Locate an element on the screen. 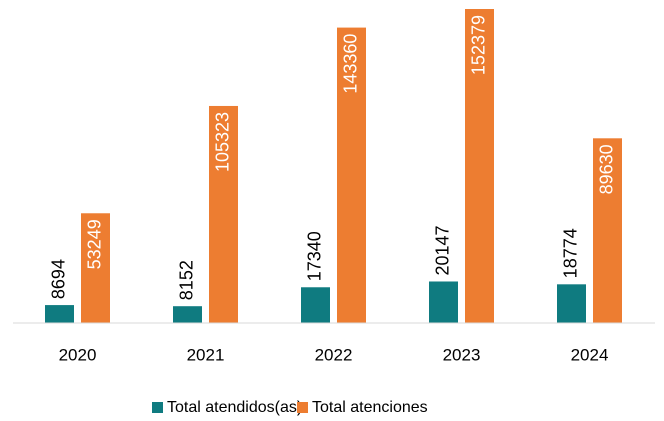 The image size is (664, 421). x-tick-label: 2022 is located at coordinates (334, 354).